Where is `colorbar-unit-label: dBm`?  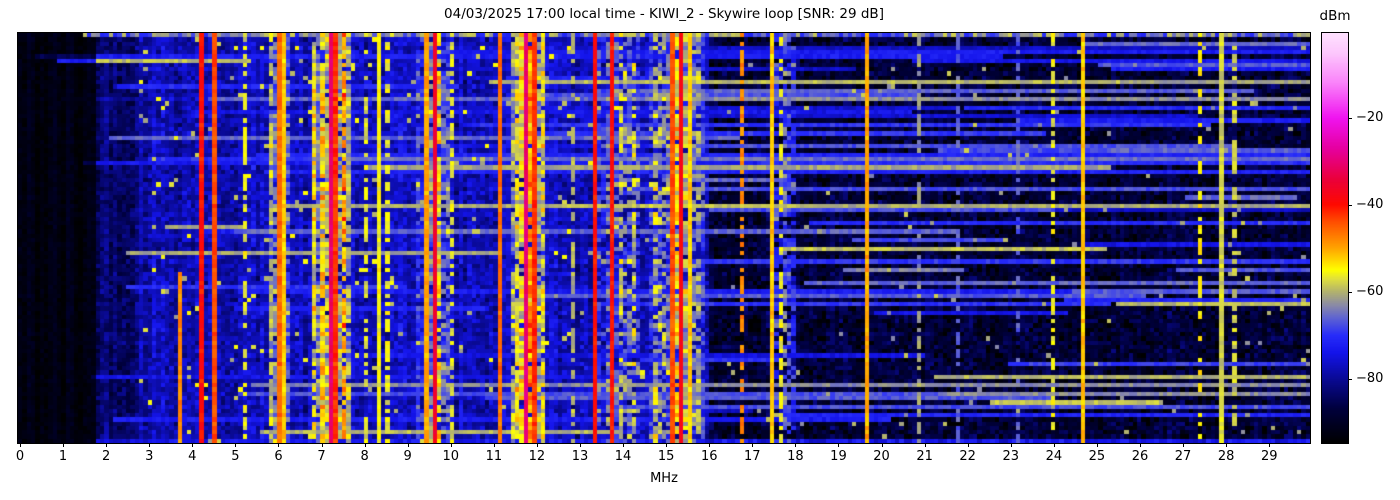 colorbar-unit-label: dBm is located at coordinates (1335, 16).